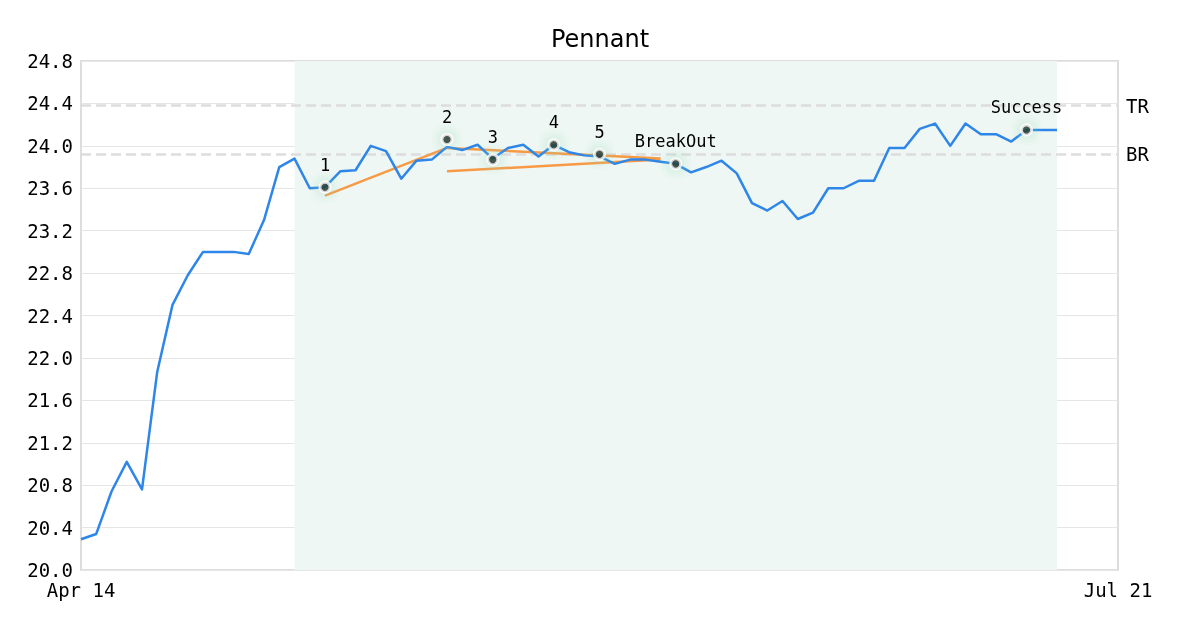  Describe the element at coordinates (50, 400) in the screenshot. I see `y-tick-label: 21.6` at that location.